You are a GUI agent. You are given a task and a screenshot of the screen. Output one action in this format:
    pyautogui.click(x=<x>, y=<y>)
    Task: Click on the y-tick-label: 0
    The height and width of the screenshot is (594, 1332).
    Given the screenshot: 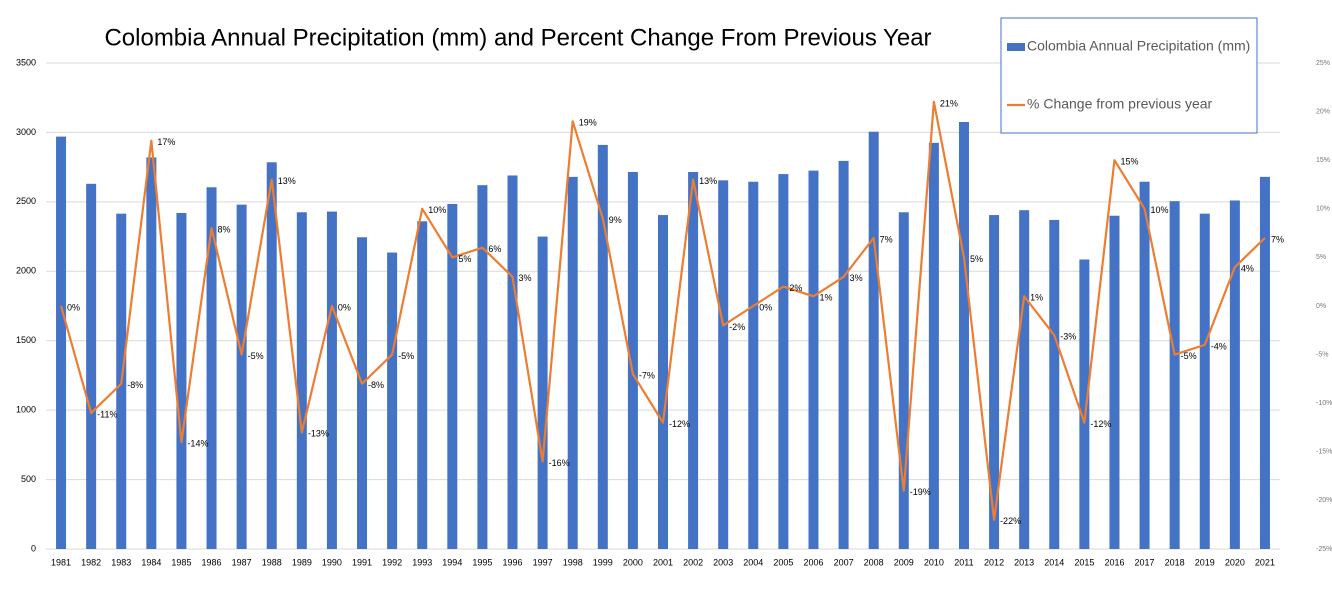 What is the action you would take?
    pyautogui.click(x=33, y=548)
    